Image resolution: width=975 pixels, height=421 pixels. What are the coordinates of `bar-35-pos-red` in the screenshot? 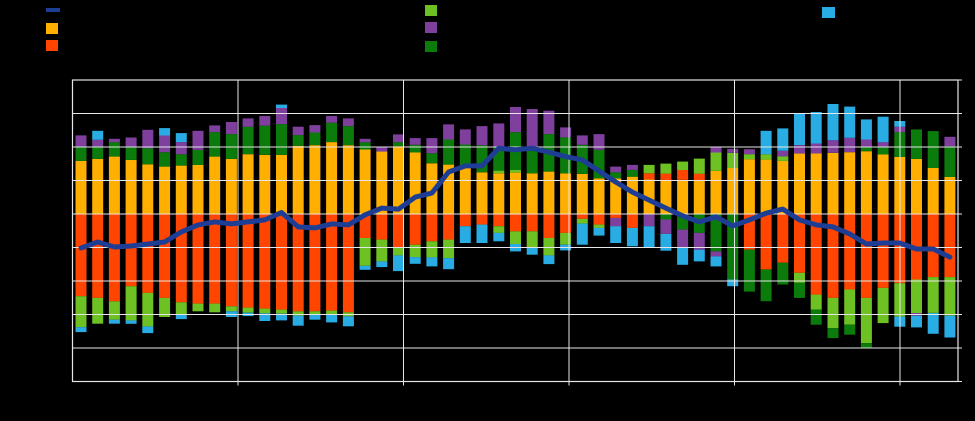 It's located at (666, 177).